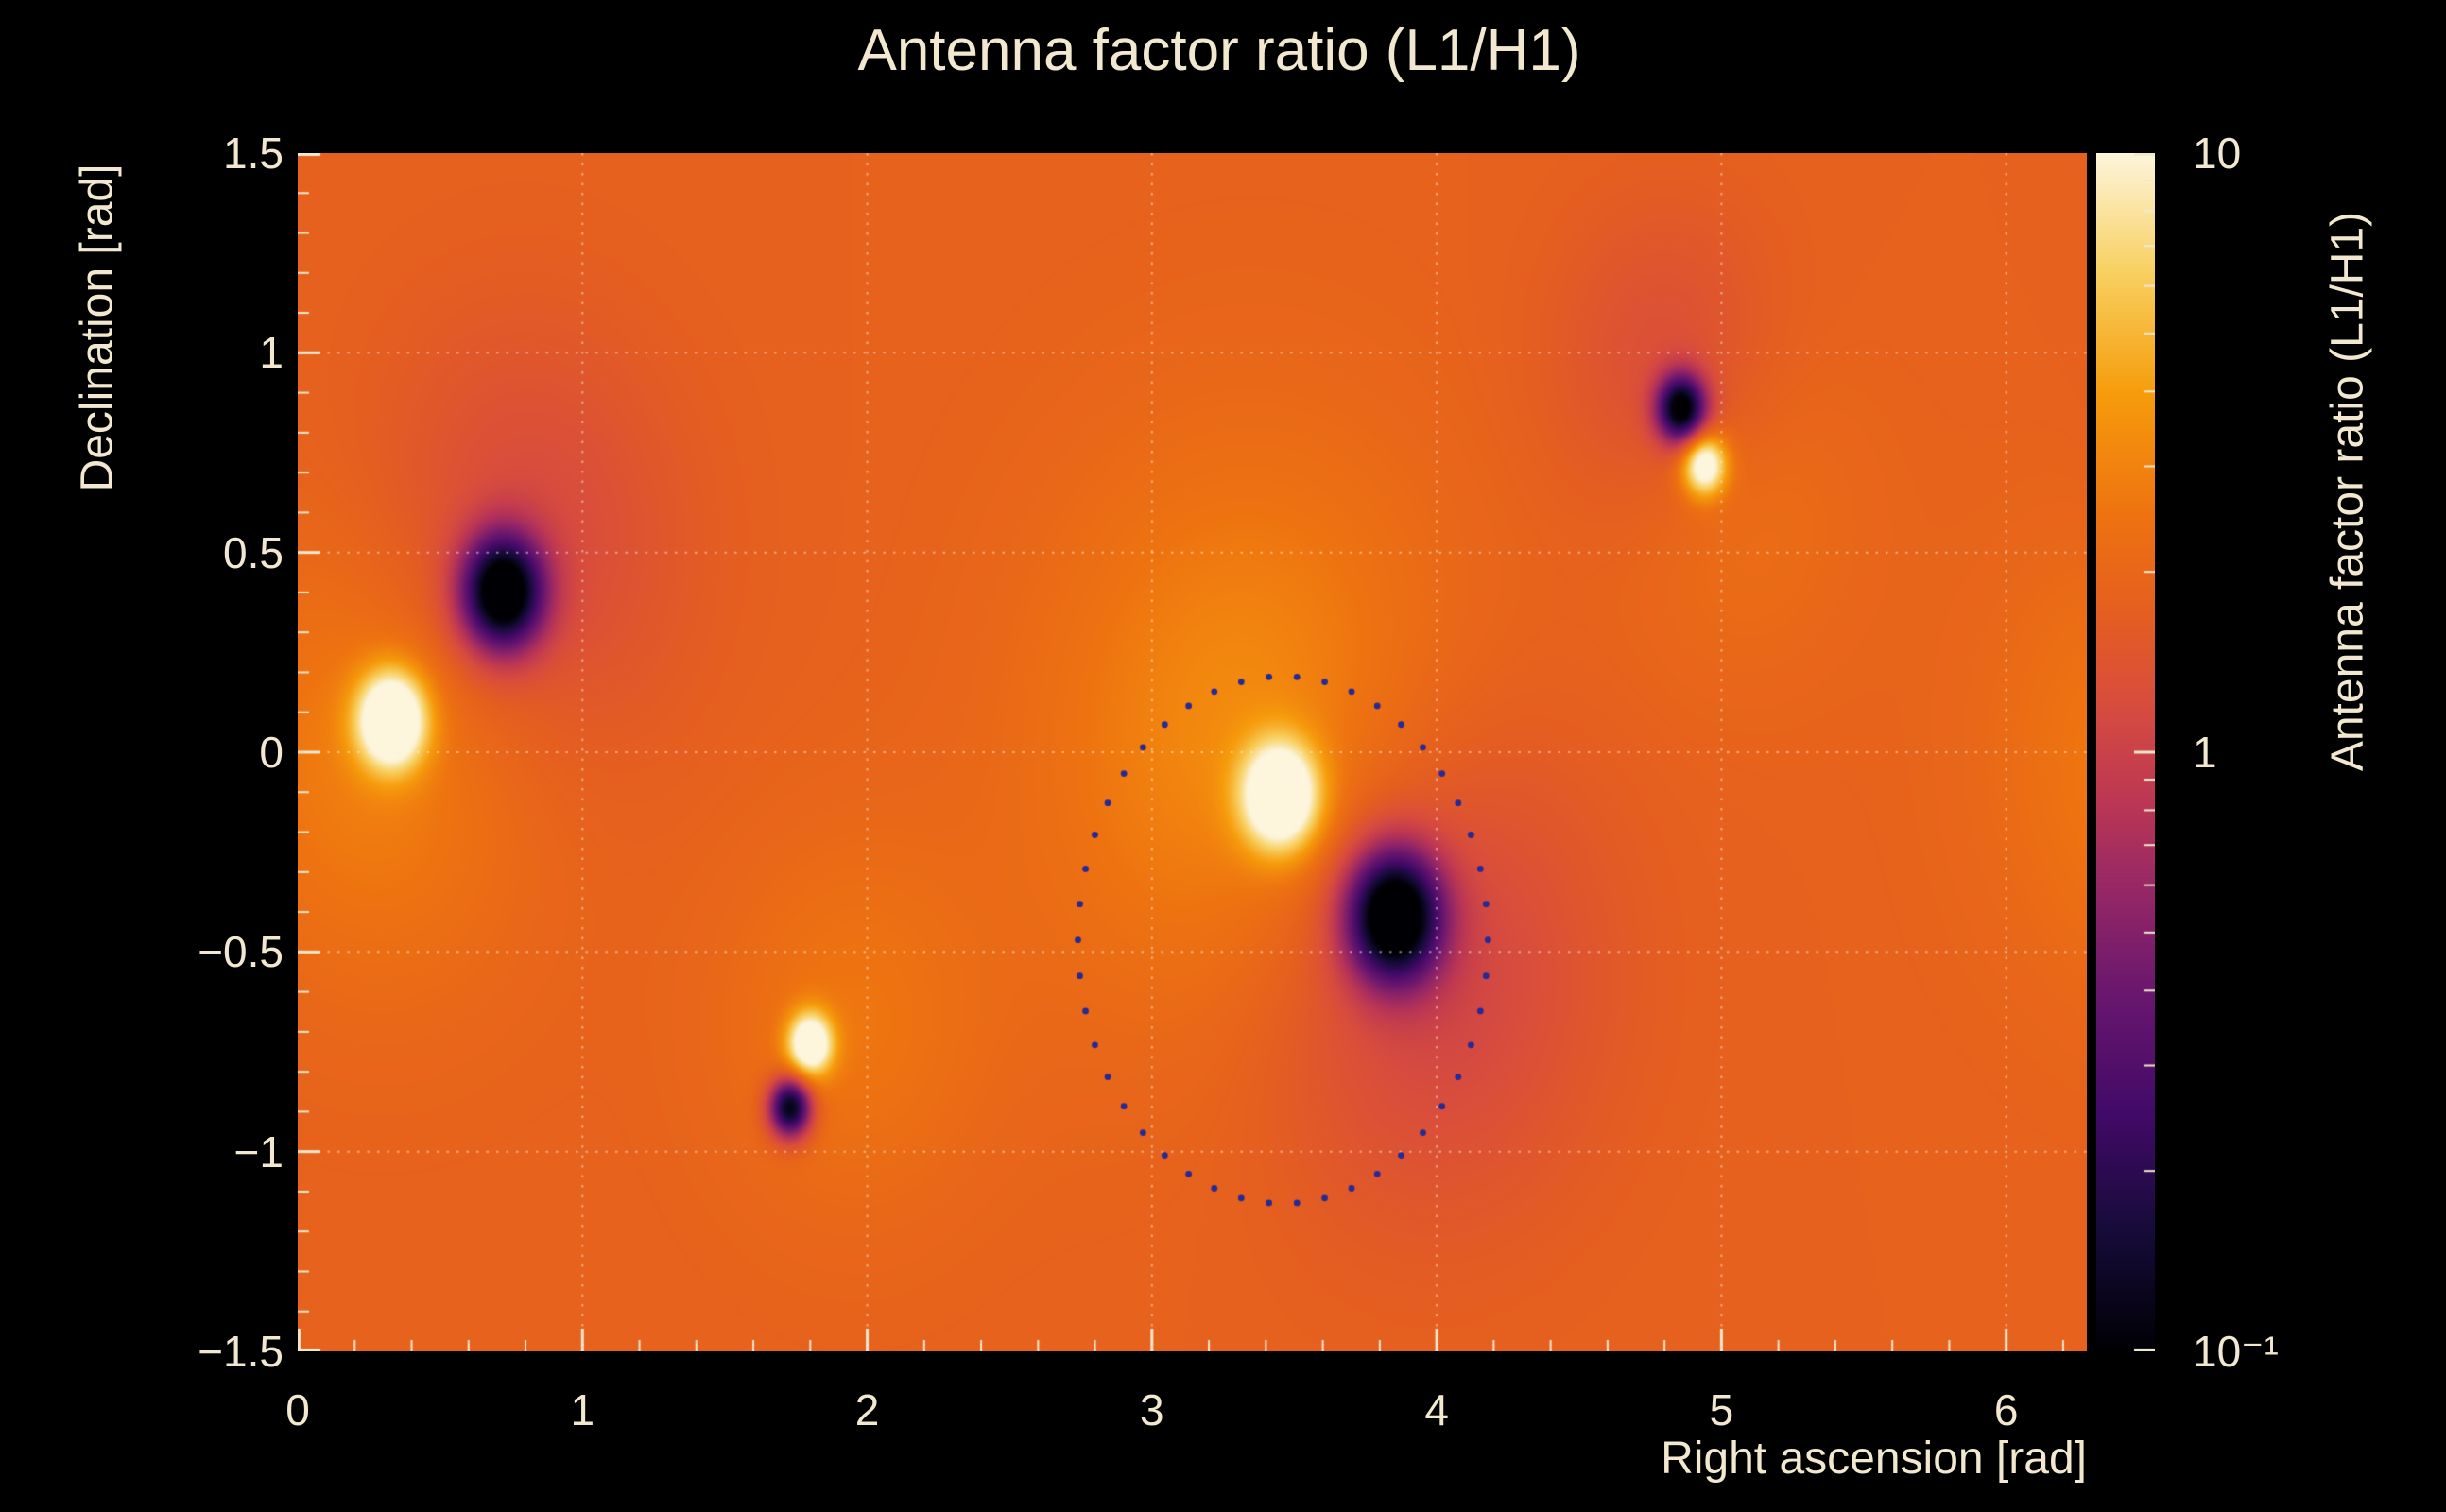 This screenshot has width=2446, height=1512. I want to click on y-tick-label: −1.5, so click(241, 1351).